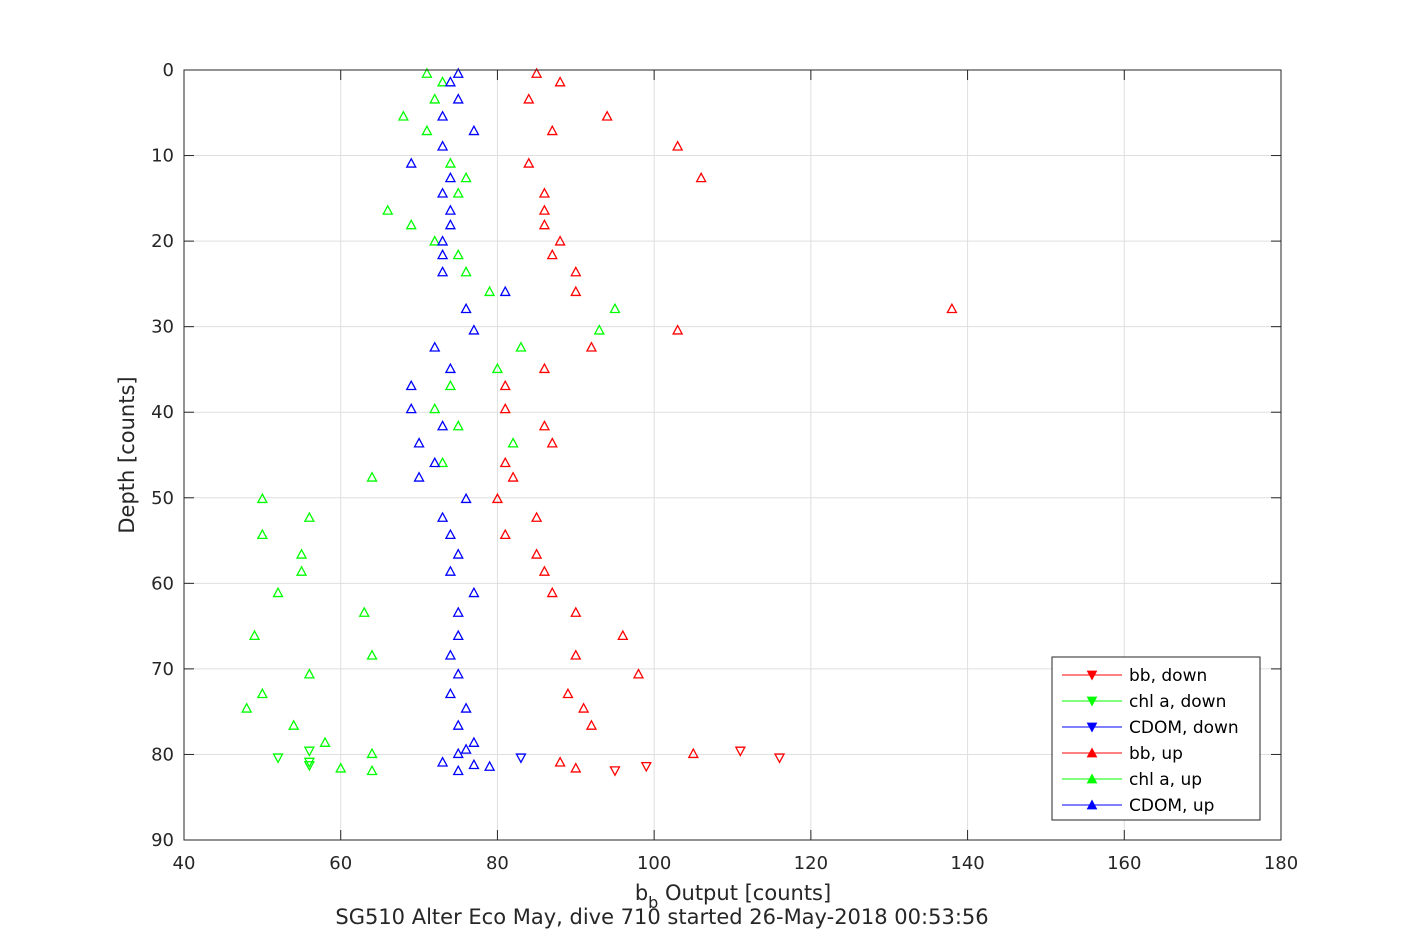  What do you see at coordinates (184, 863) in the screenshot?
I see `x-tick-label: 40` at bounding box center [184, 863].